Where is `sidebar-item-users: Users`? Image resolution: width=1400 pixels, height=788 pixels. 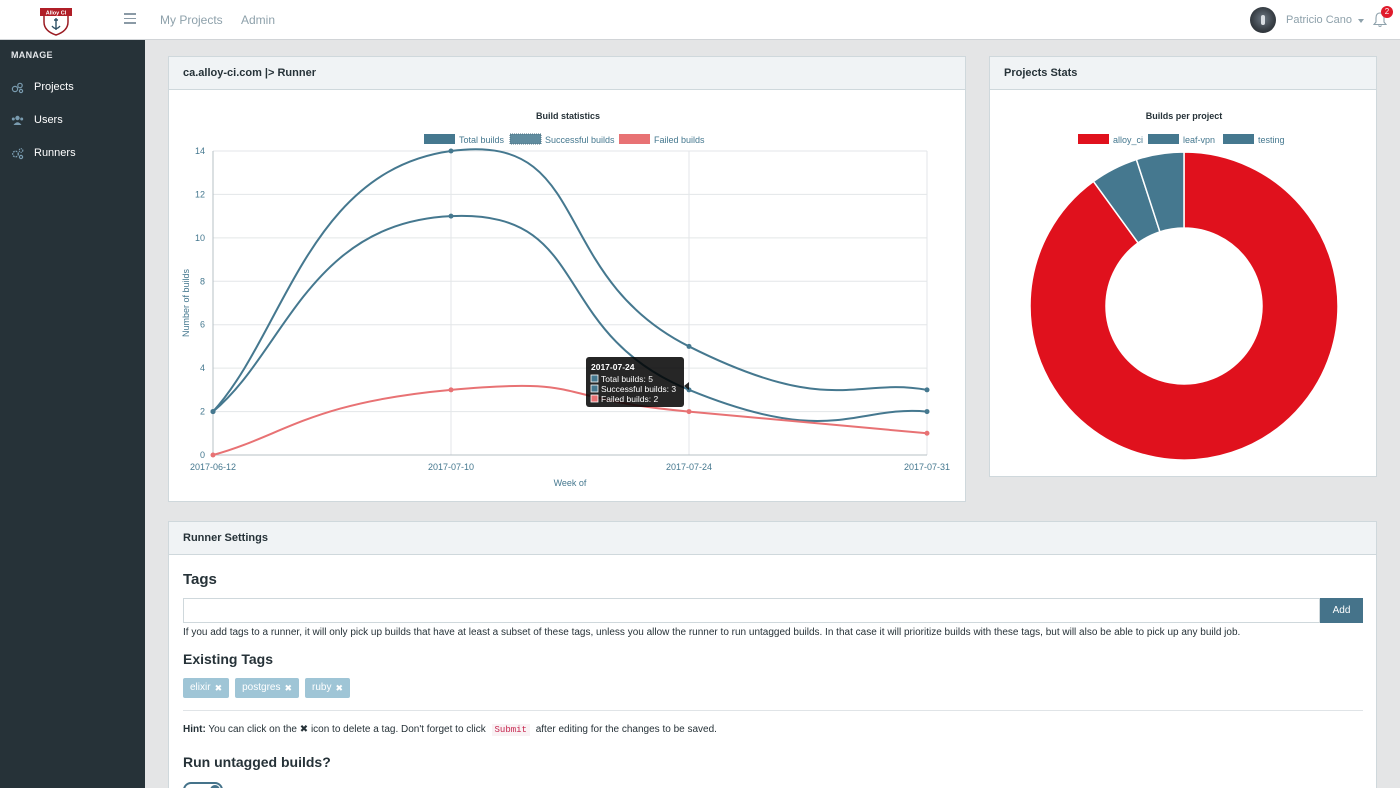
sidebar-item-users: Users is located at coordinates (72, 120).